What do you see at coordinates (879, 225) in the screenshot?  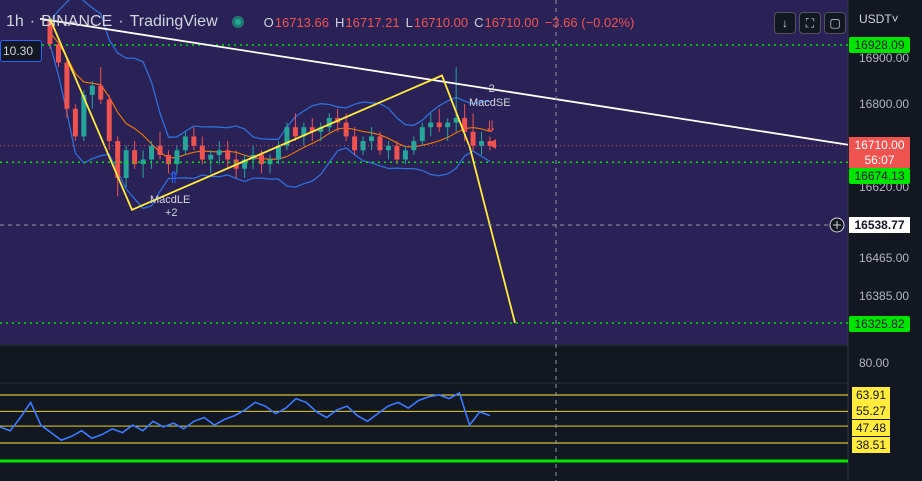 I see `crosshair-price-label: 16538.77` at bounding box center [879, 225].